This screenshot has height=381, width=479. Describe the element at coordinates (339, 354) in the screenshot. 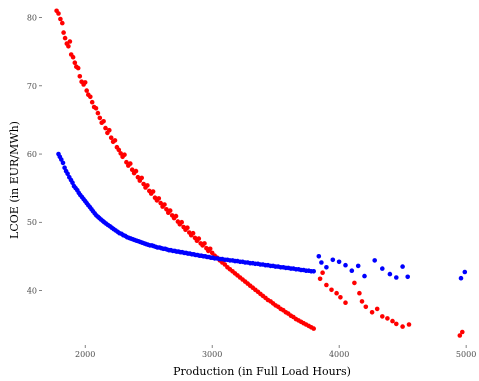

I see `x-tick-label-2: 4000` at that location.